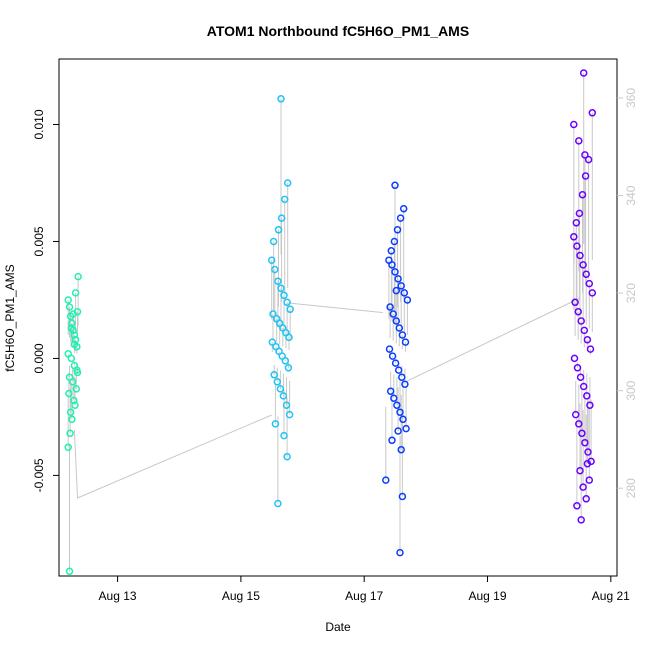  Describe the element at coordinates (241, 596) in the screenshot. I see `x-tick-label: Aug 15` at that location.